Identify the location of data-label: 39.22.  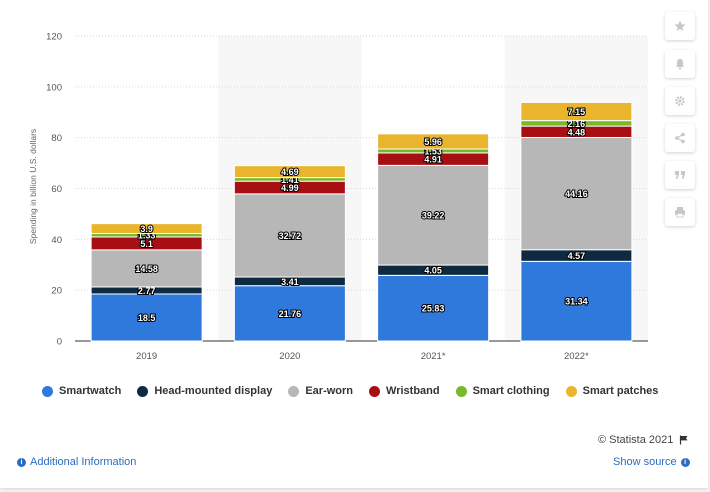
(433, 216).